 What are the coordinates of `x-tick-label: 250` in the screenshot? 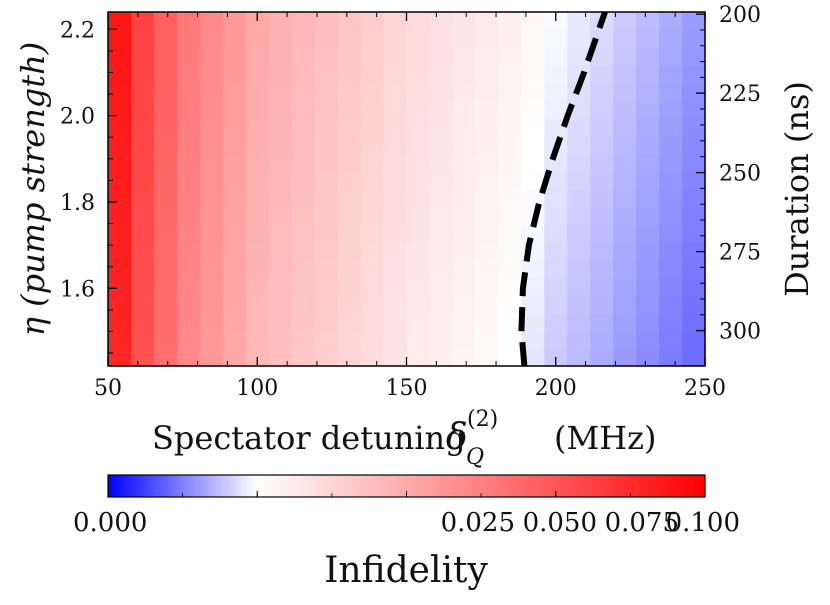 It's located at (705, 388).